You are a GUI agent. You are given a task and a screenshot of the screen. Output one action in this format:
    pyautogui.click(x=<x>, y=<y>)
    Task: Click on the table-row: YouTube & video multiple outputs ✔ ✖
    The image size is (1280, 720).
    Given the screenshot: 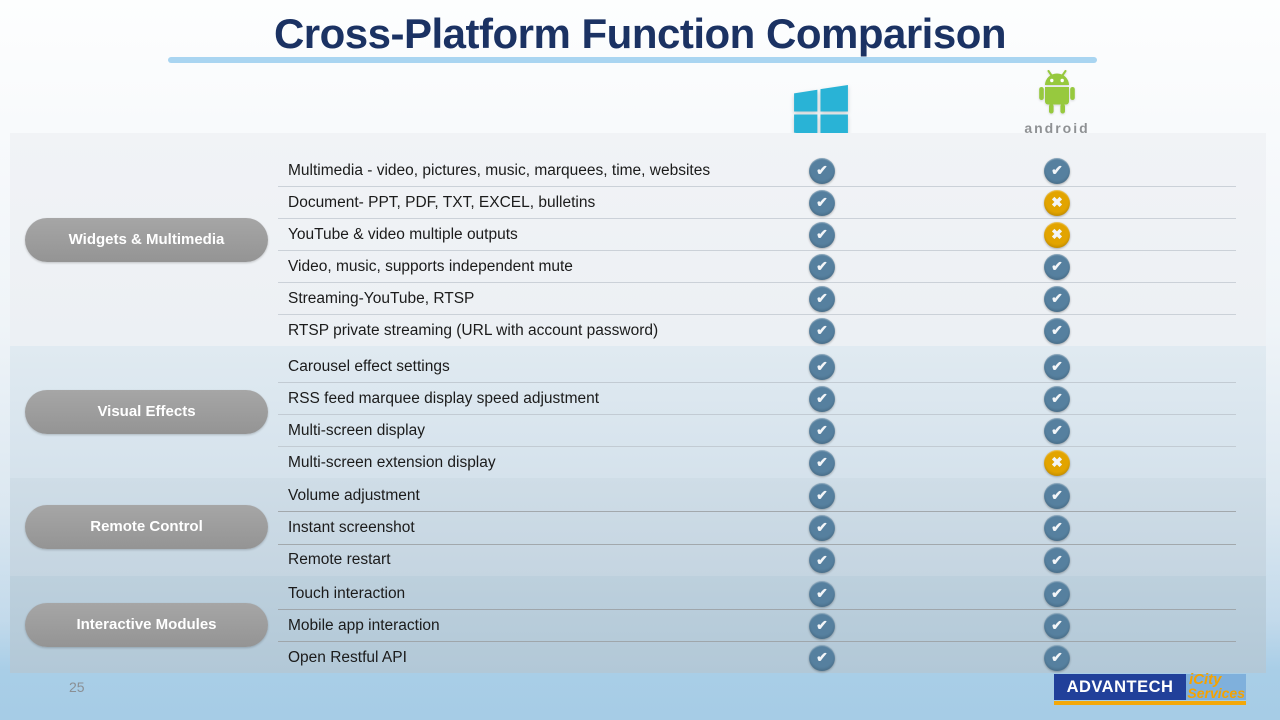 What is the action you would take?
    pyautogui.click(x=757, y=235)
    